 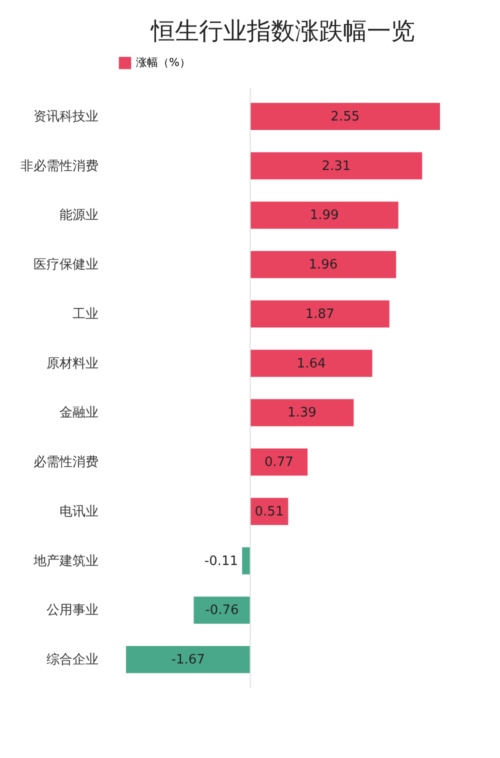 I want to click on data-label: 1.64, so click(x=311, y=364).